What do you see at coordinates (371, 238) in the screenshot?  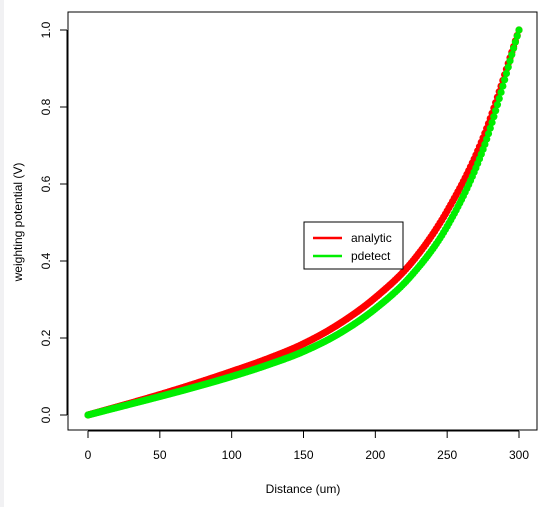 I see `legend-analytic-label: analytic` at bounding box center [371, 238].